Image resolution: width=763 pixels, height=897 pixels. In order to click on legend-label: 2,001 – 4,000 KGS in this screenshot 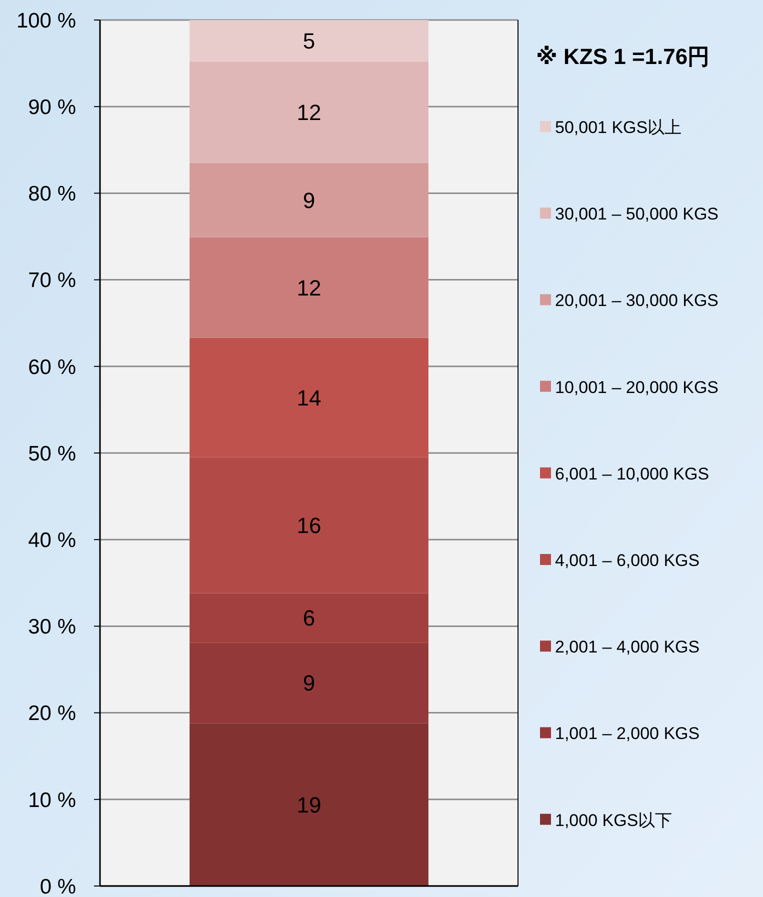, I will do `click(627, 647)`.